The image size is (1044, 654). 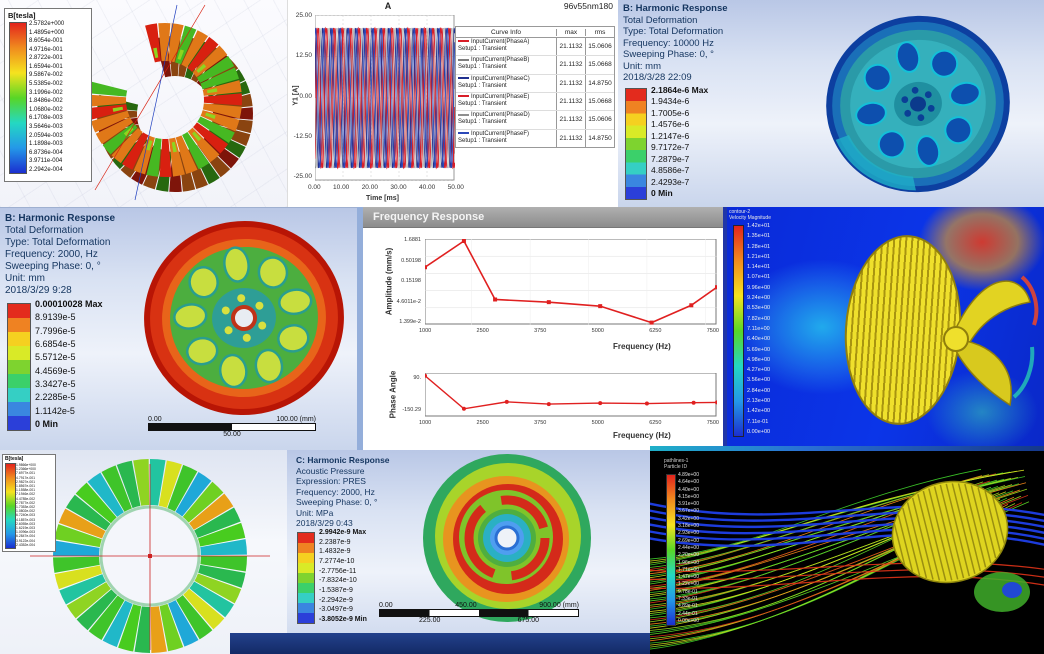 I want to click on ruler-label: 0.00, so click(x=386, y=605).